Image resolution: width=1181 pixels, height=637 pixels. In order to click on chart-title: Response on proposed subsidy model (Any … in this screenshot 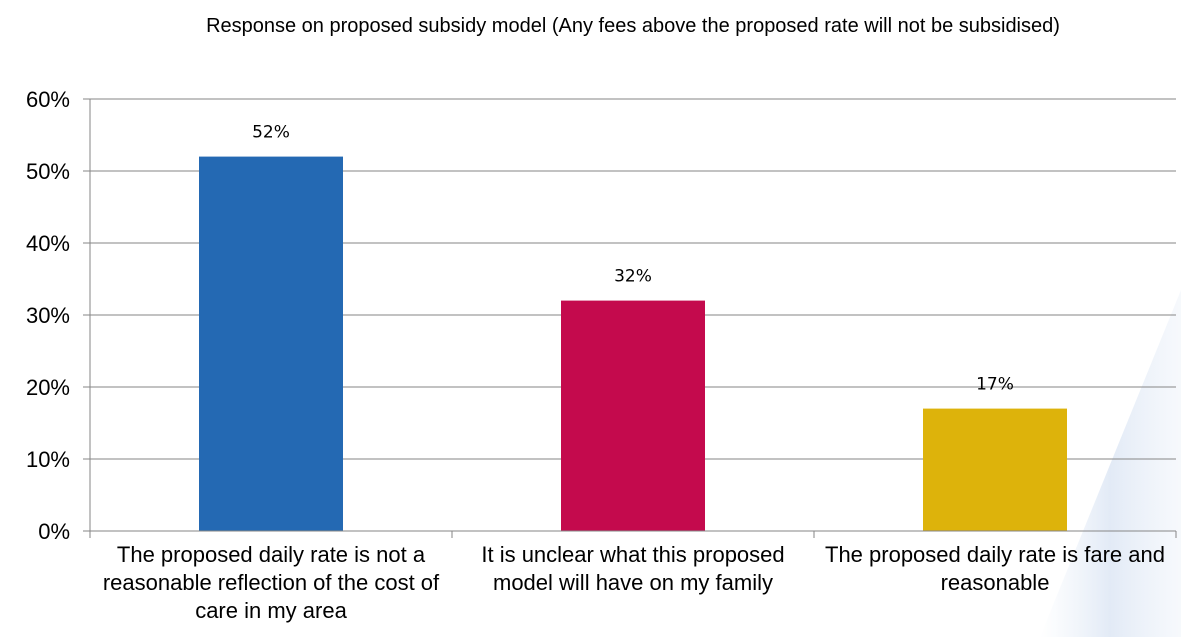, I will do `click(633, 26)`.